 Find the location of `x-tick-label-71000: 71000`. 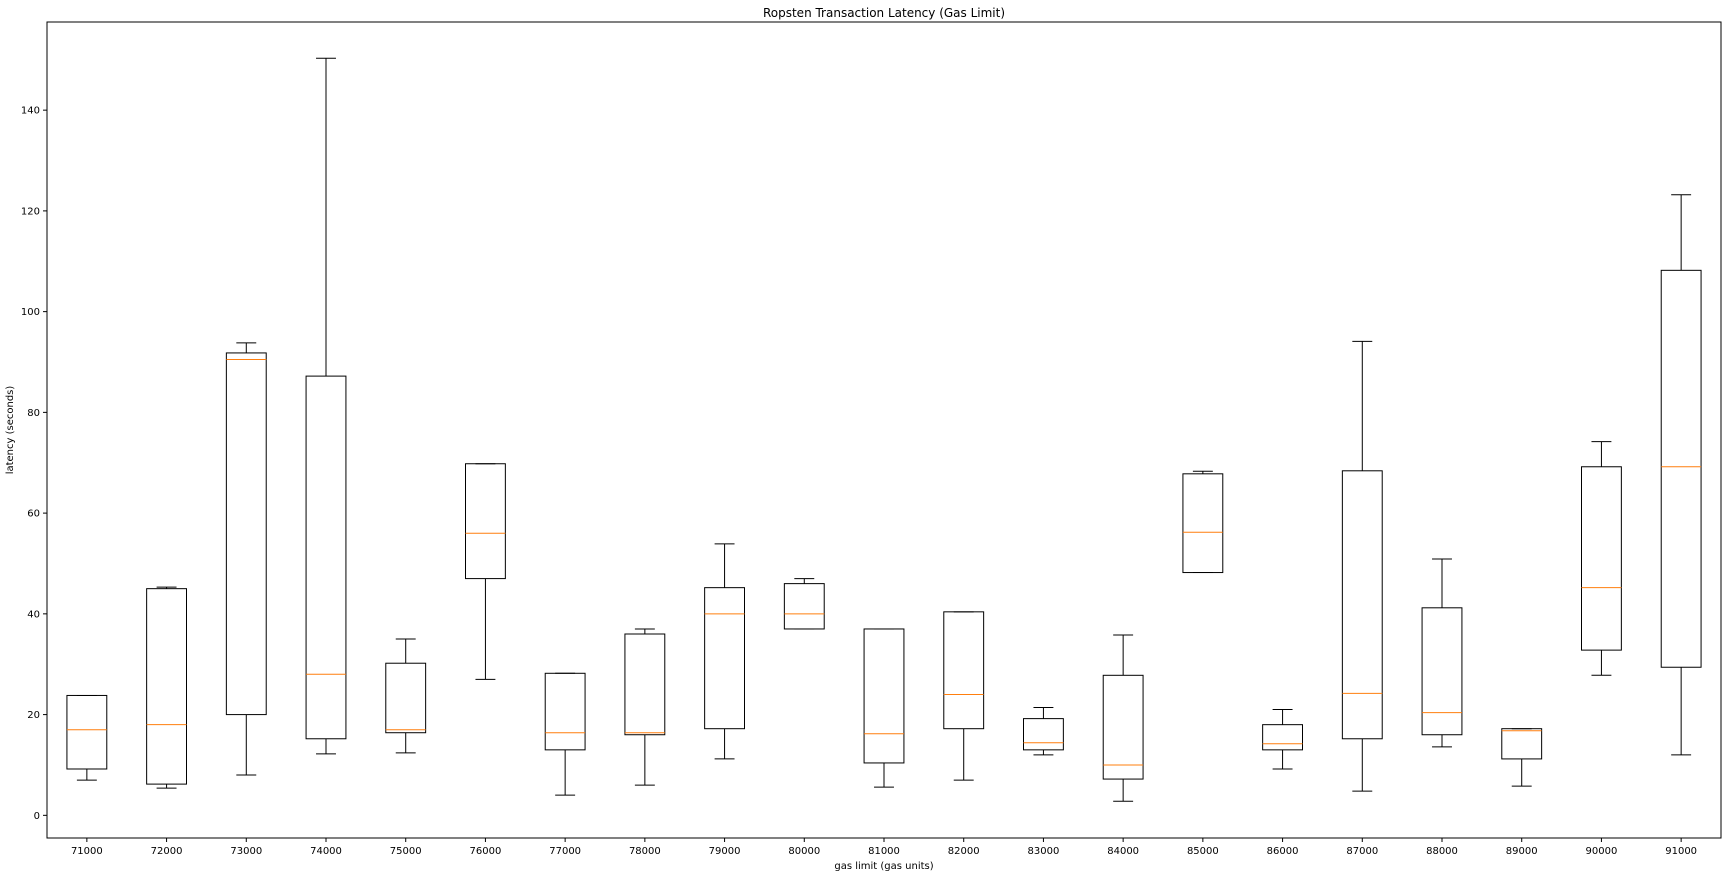

x-tick-label-71000: 71000 is located at coordinates (87, 851).